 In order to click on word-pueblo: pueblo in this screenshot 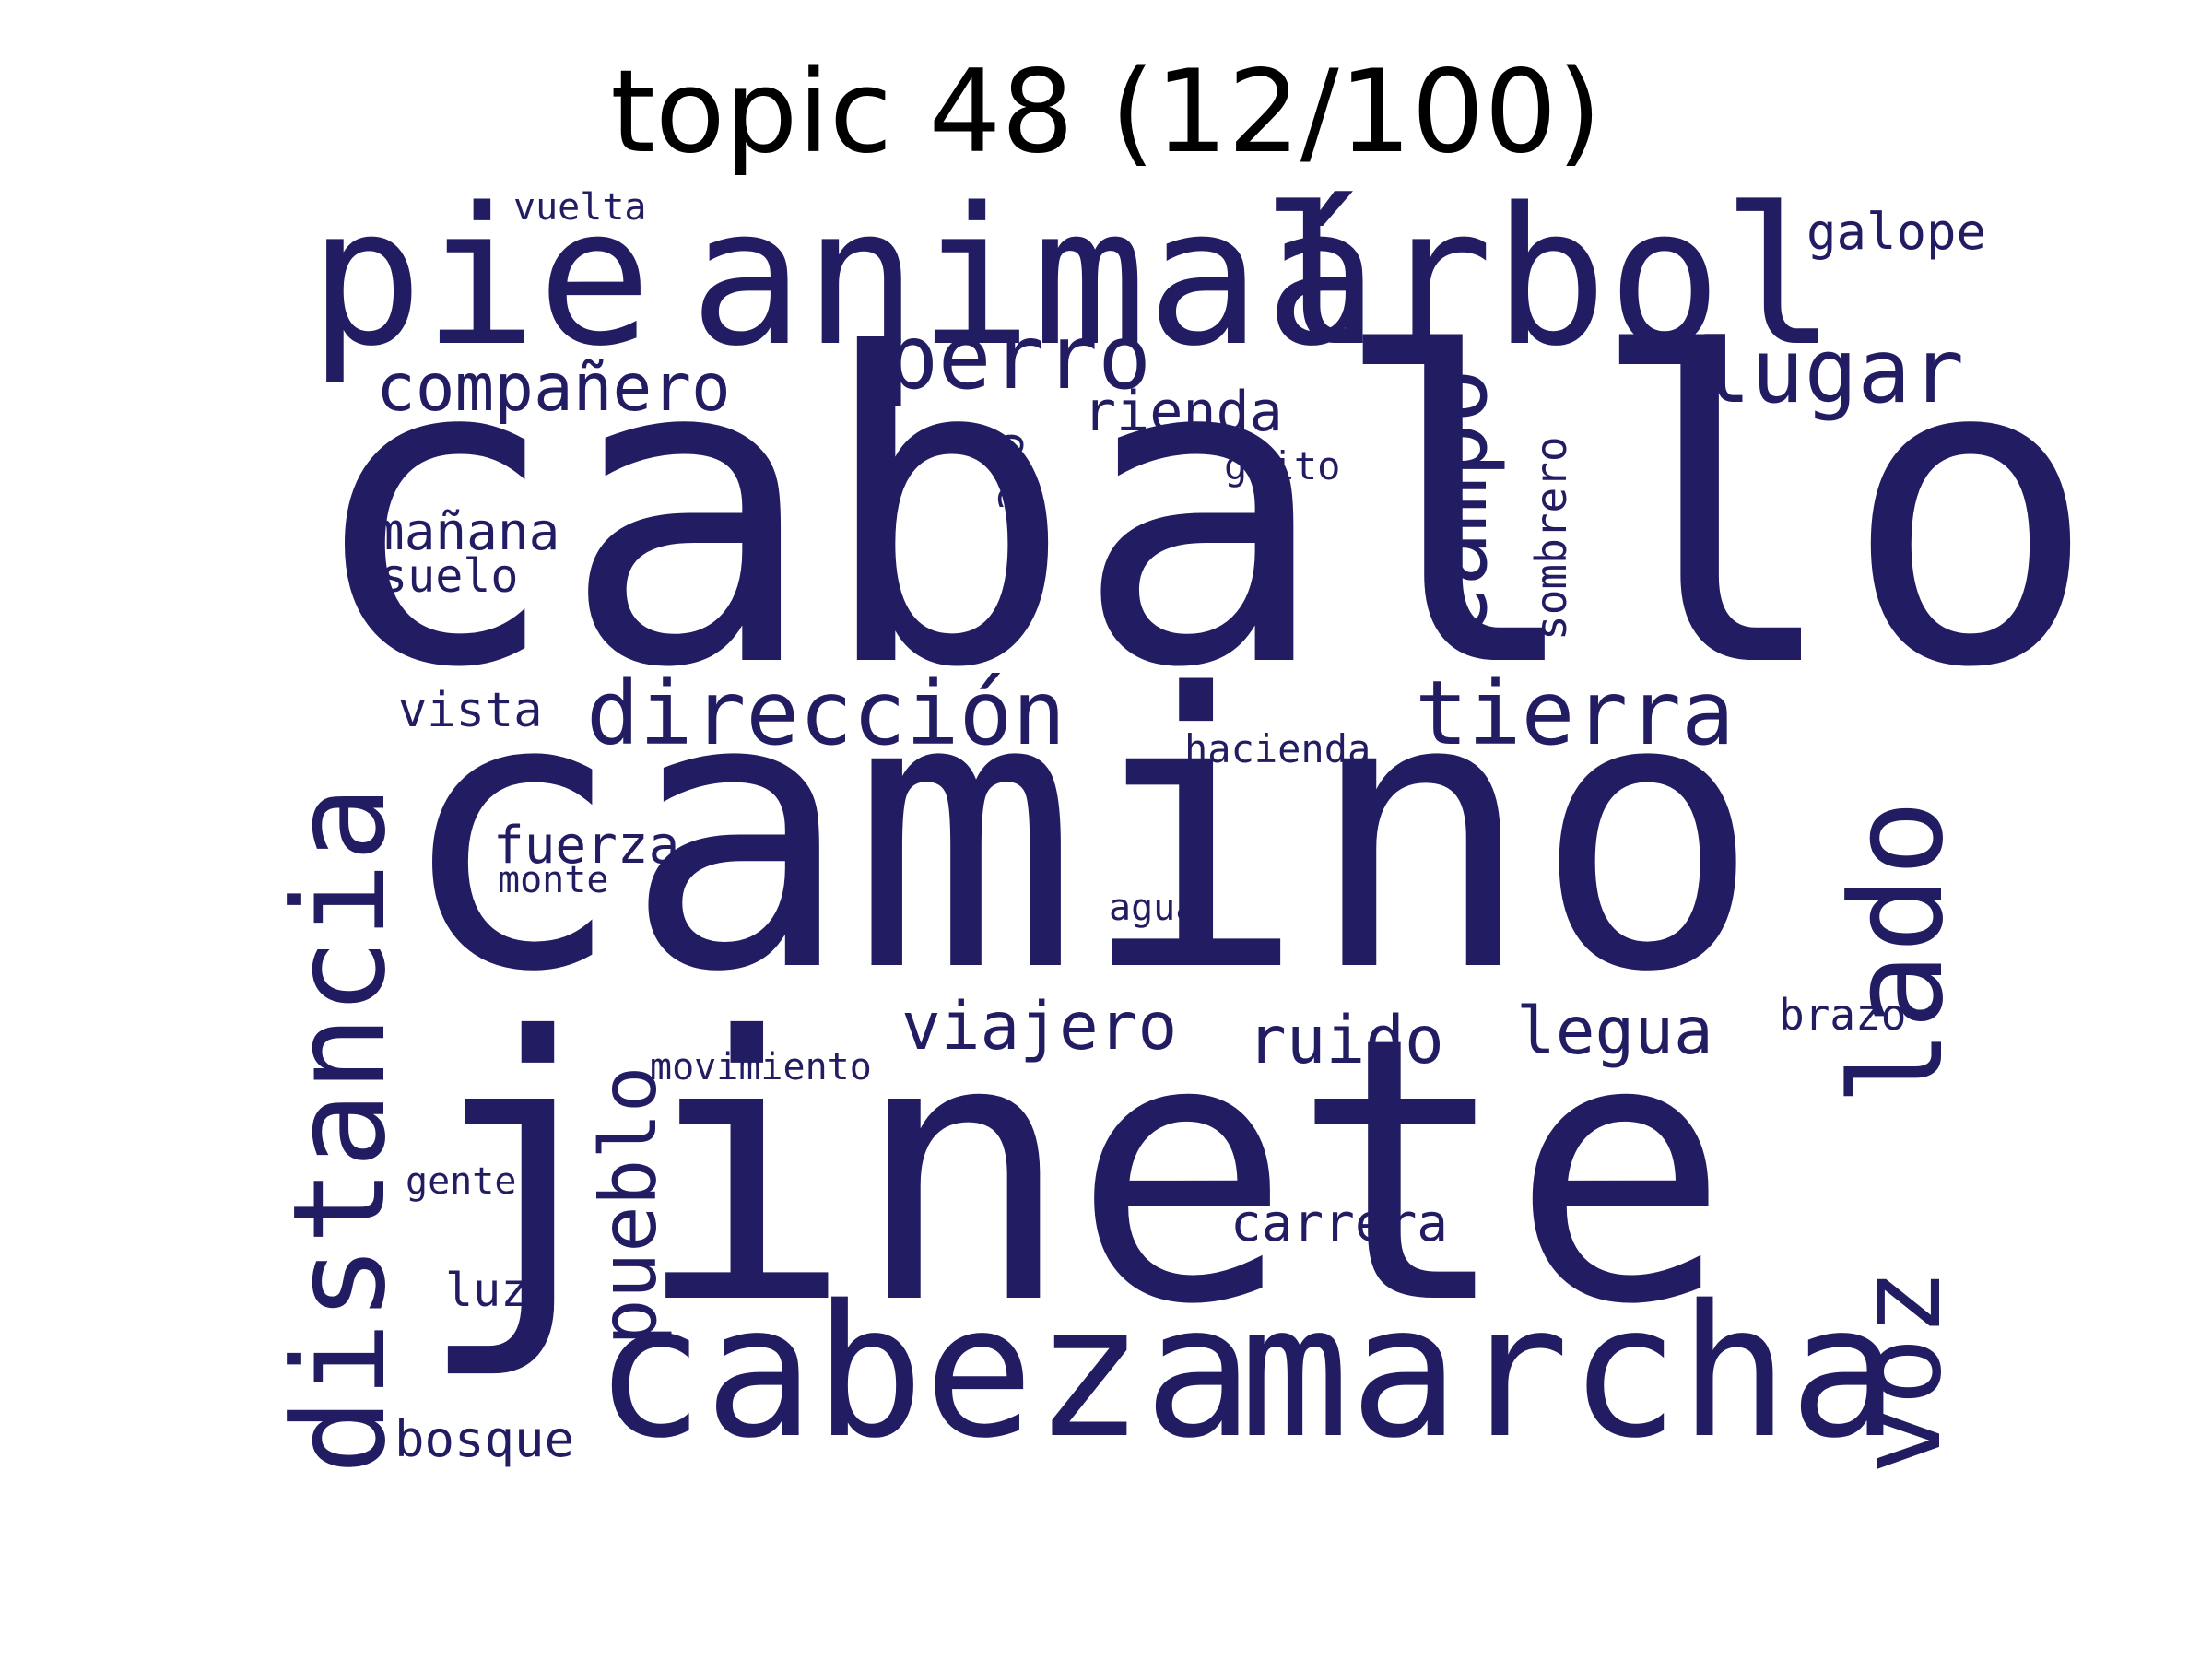, I will do `click(628, 1205)`.